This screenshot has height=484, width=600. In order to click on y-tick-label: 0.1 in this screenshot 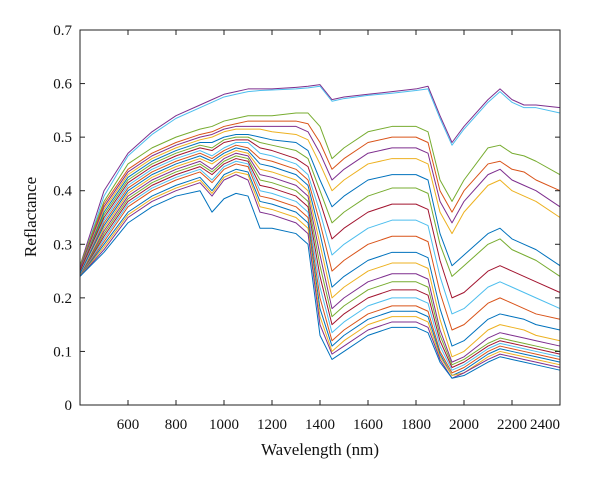, I will do `click(62, 352)`.